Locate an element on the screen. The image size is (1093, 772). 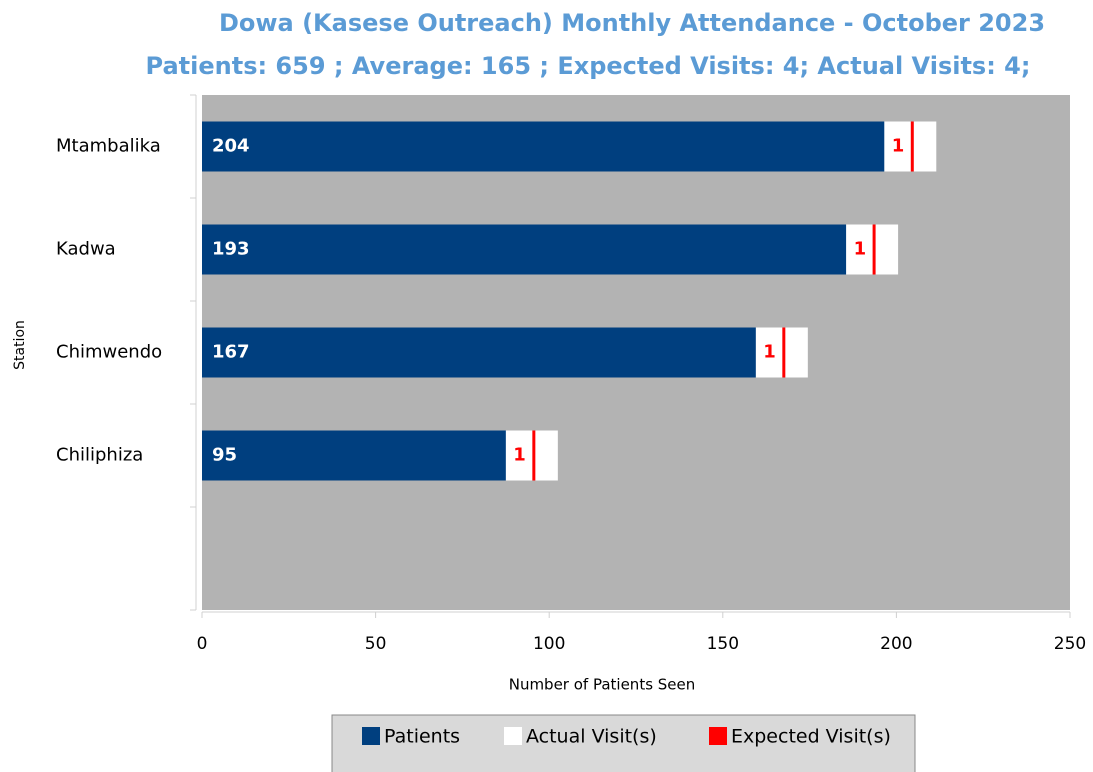
legend-label: Patients is located at coordinates (422, 737).